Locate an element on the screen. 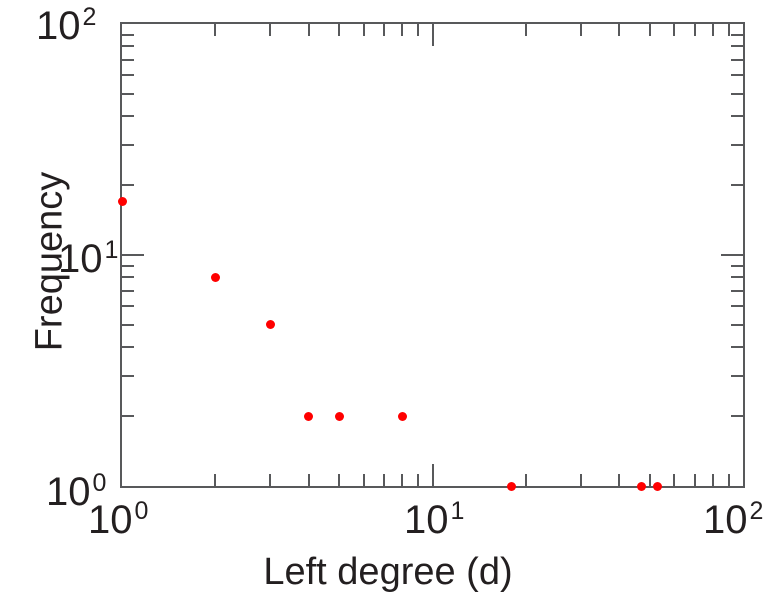  x-axis-tick-major-bottom is located at coordinates (432, 475).